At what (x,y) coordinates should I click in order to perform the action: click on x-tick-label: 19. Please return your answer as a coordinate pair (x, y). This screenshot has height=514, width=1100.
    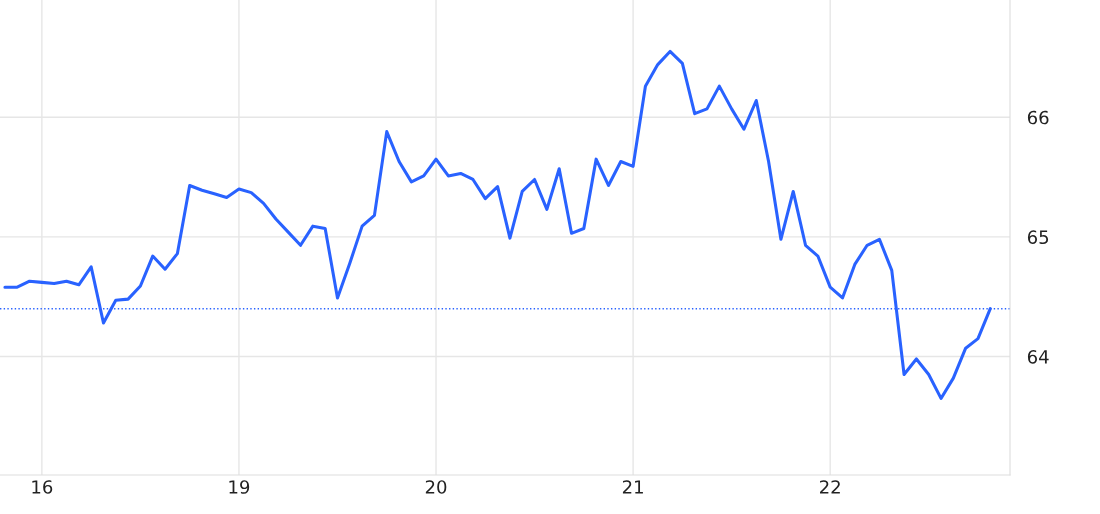
    Looking at the image, I should click on (239, 487).